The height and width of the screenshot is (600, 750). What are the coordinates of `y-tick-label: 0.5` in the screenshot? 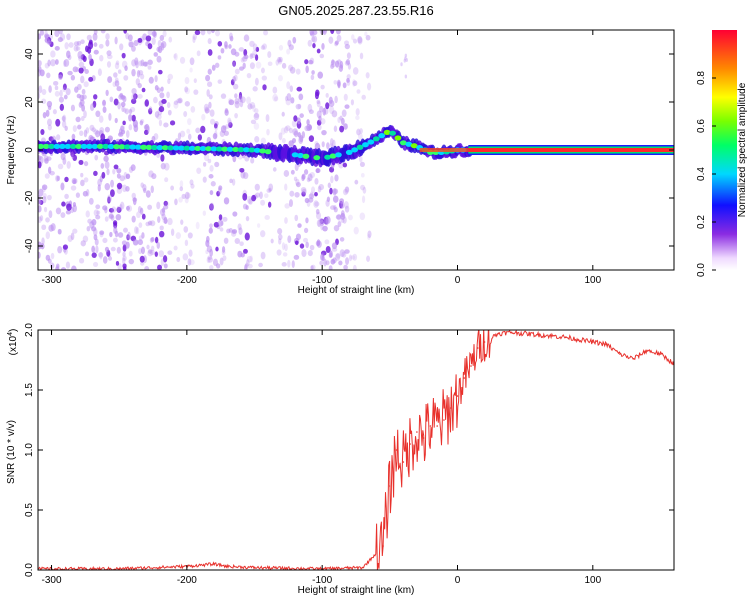 It's located at (29, 510).